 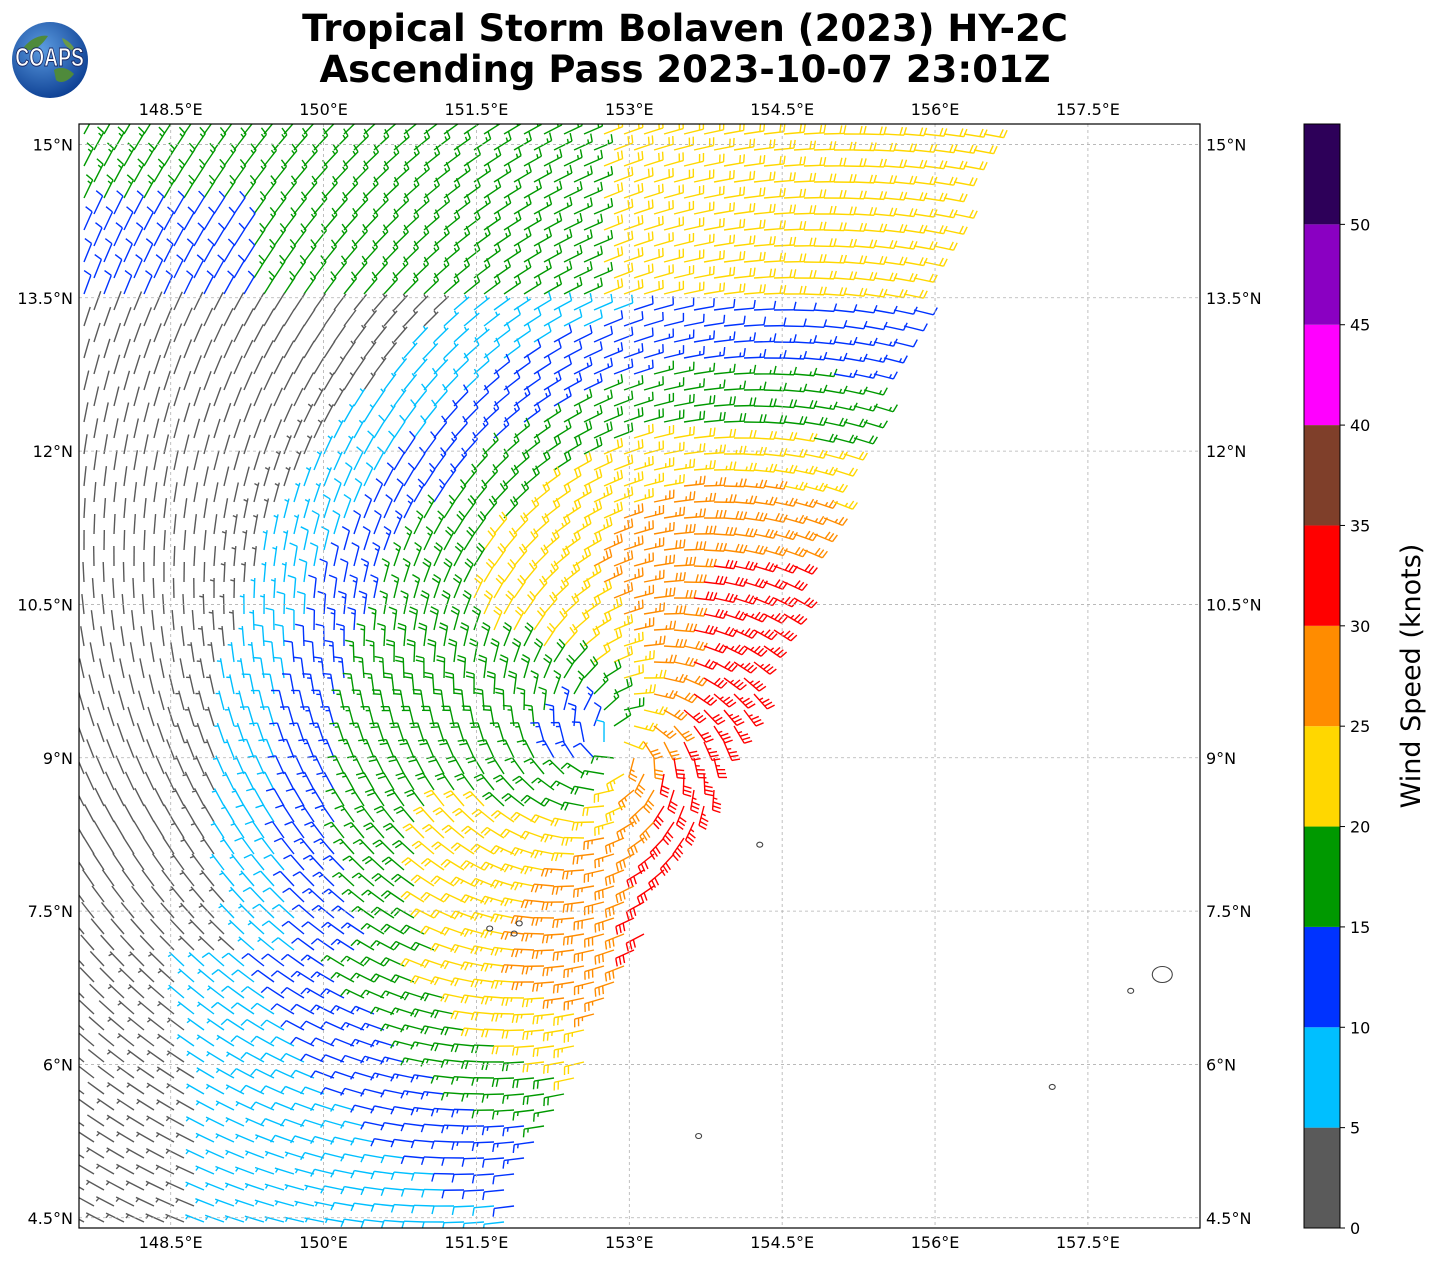 What do you see at coordinates (1360, 927) in the screenshot?
I see `colorbar-tick-label: 15` at bounding box center [1360, 927].